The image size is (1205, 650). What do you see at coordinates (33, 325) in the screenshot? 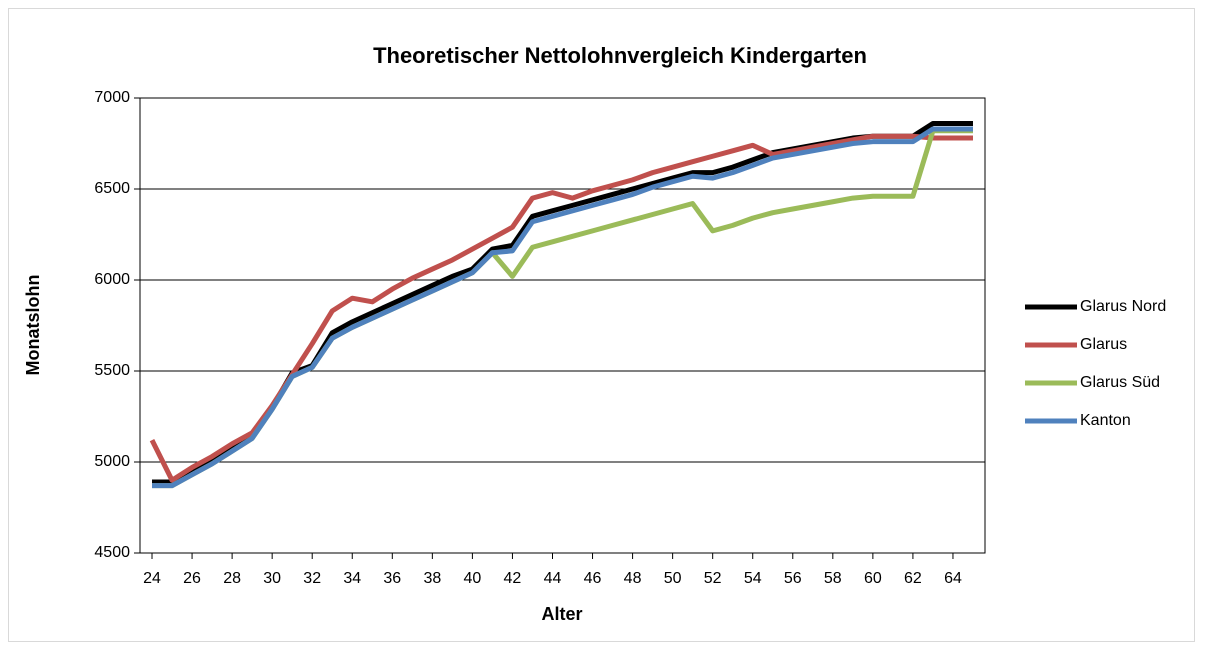
I see `y-axis-label: Monatslohn` at bounding box center [33, 325].